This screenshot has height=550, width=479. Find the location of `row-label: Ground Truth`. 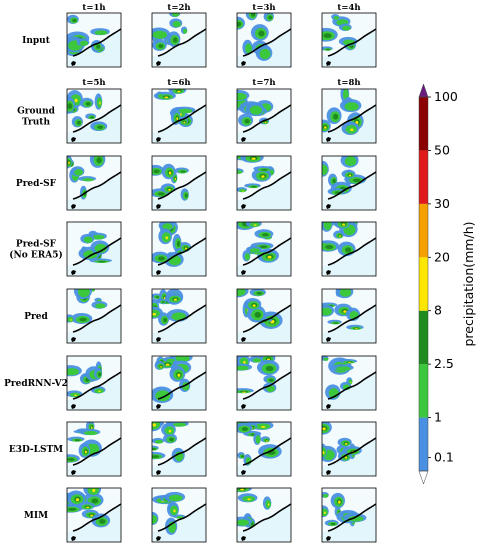

row-label: Ground Truth is located at coordinates (36, 117).